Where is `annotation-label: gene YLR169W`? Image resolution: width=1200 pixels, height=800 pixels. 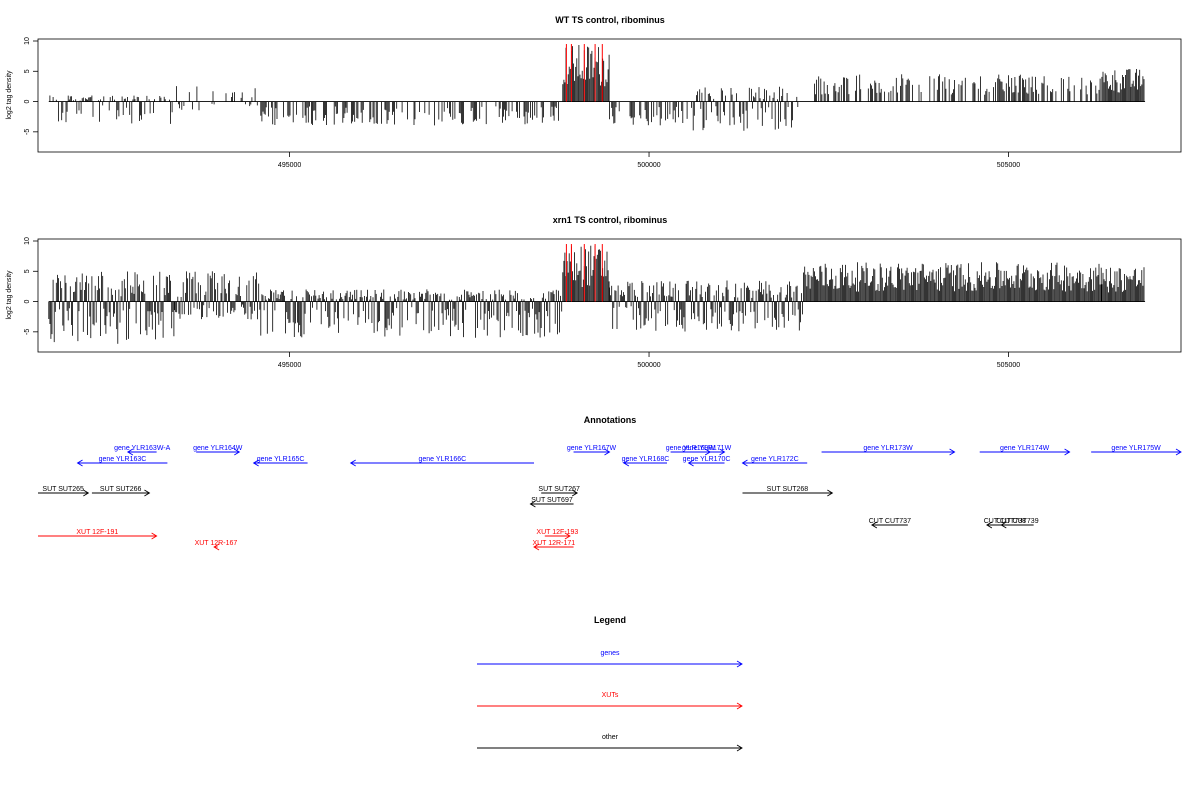 annotation-label: gene YLR169W is located at coordinates (691, 448).